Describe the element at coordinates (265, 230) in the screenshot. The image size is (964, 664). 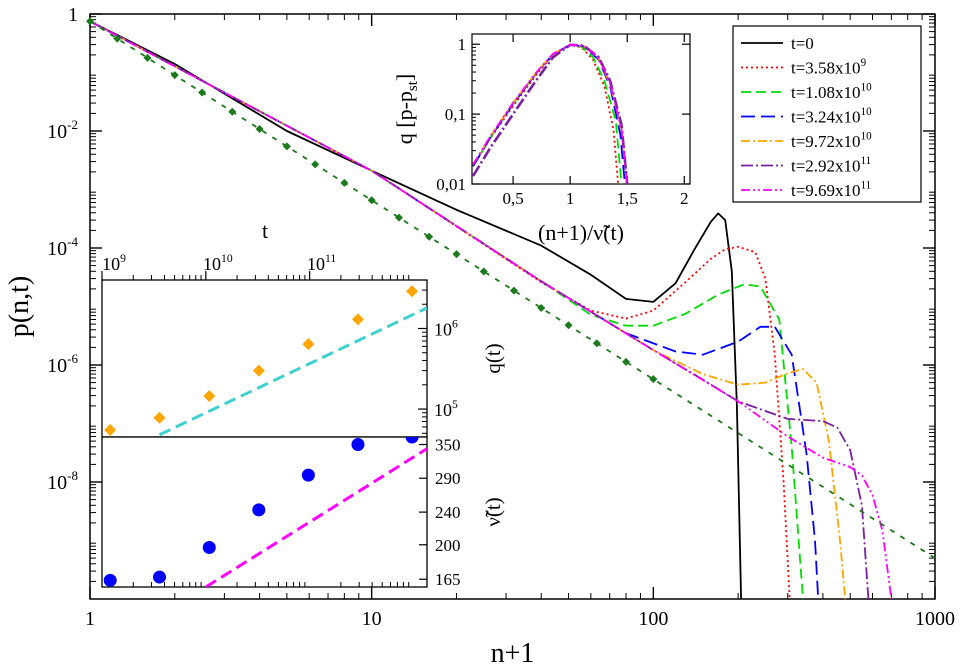
I see `inset-q-top-axis-label: t` at that location.